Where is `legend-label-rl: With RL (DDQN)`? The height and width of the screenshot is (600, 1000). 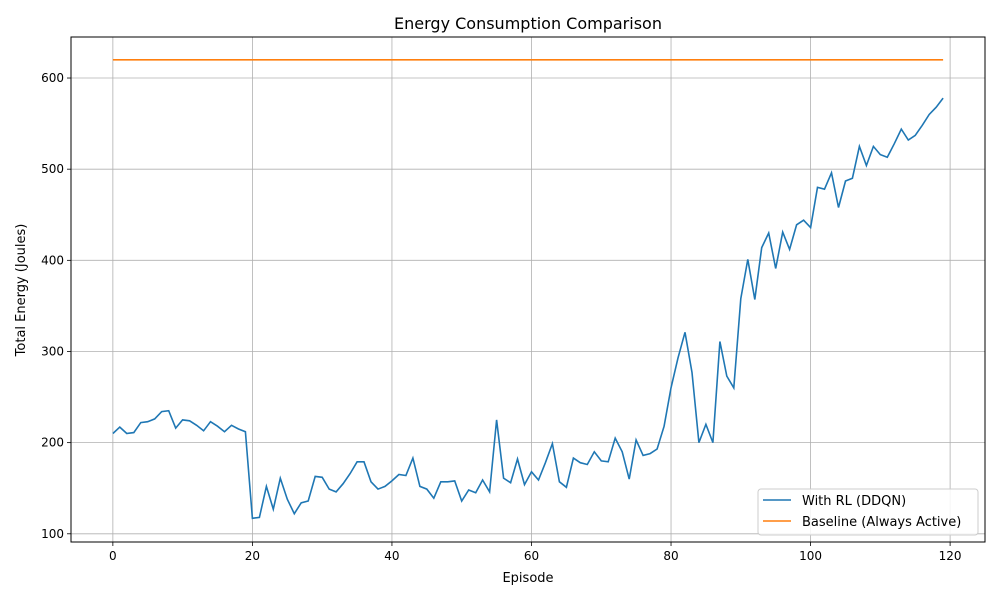 legend-label-rl: With RL (DDQN) is located at coordinates (854, 501).